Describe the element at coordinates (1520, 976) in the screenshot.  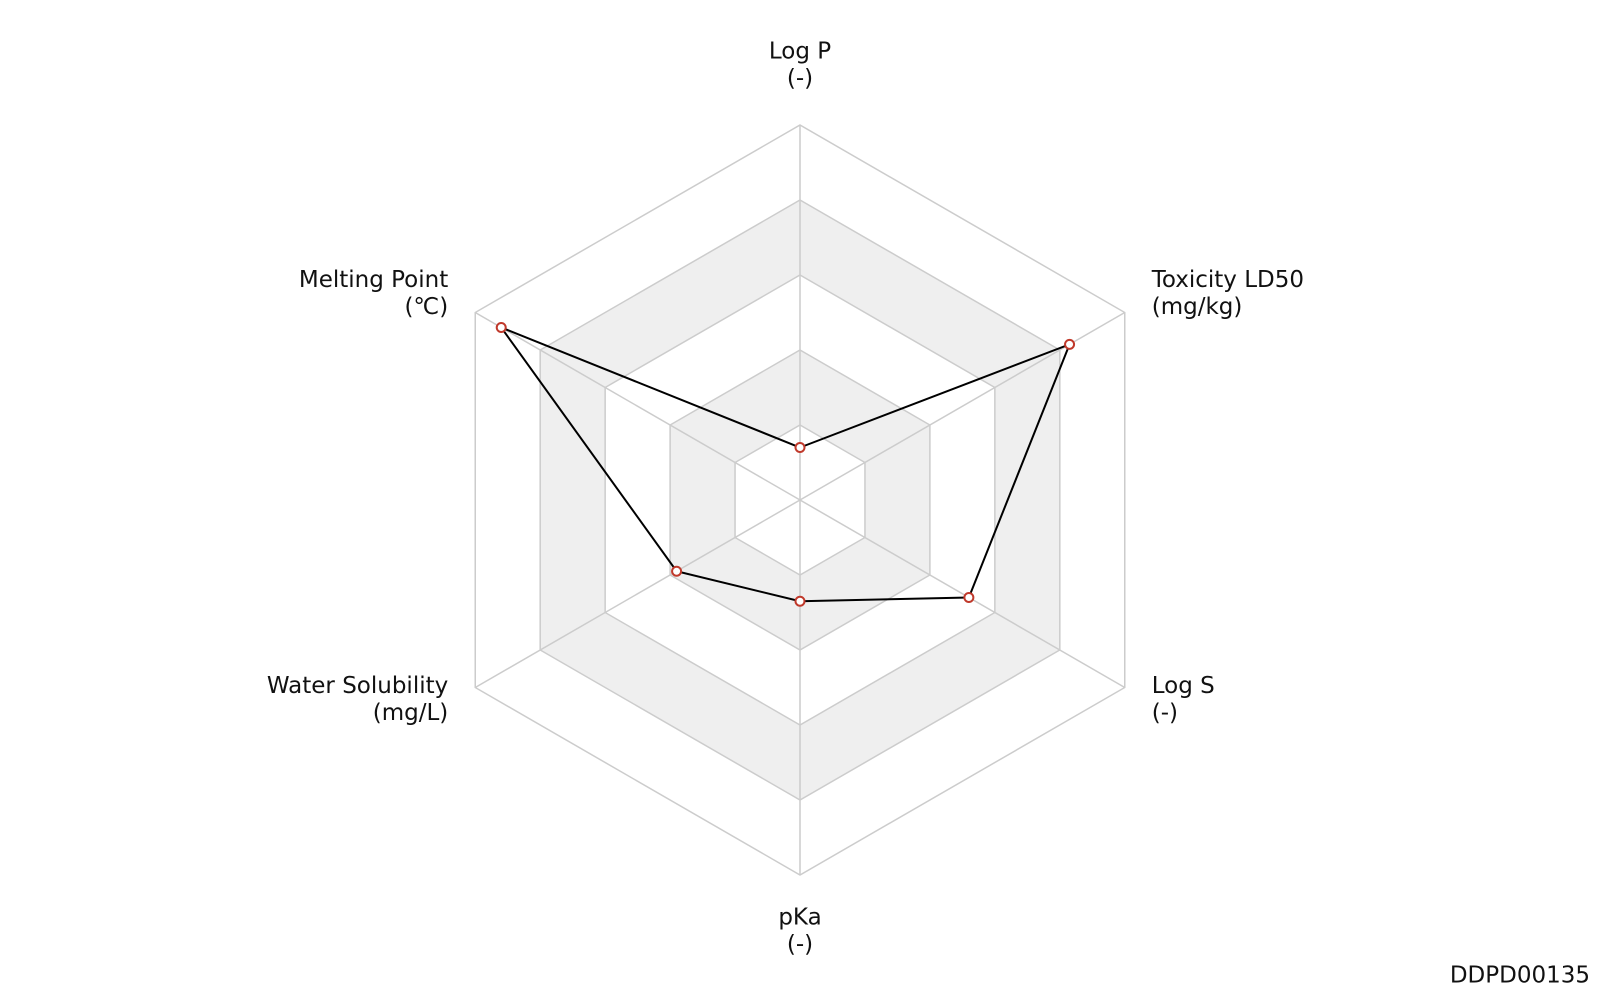
I see `chart-id: DDPD00135` at that location.